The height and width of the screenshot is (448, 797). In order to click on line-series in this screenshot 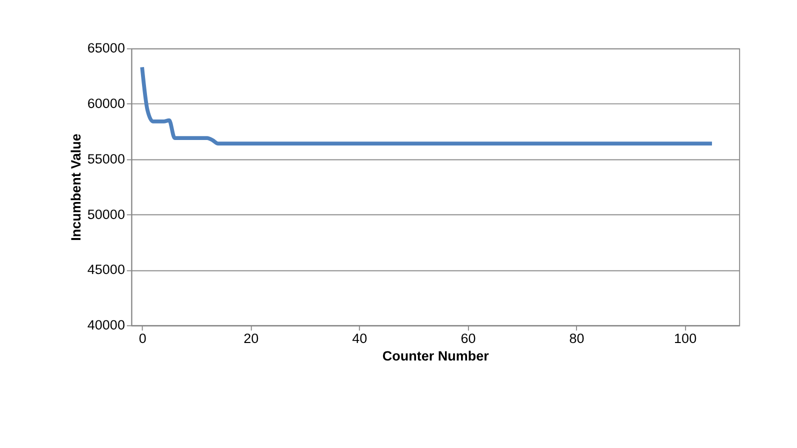, I will do `click(427, 105)`.